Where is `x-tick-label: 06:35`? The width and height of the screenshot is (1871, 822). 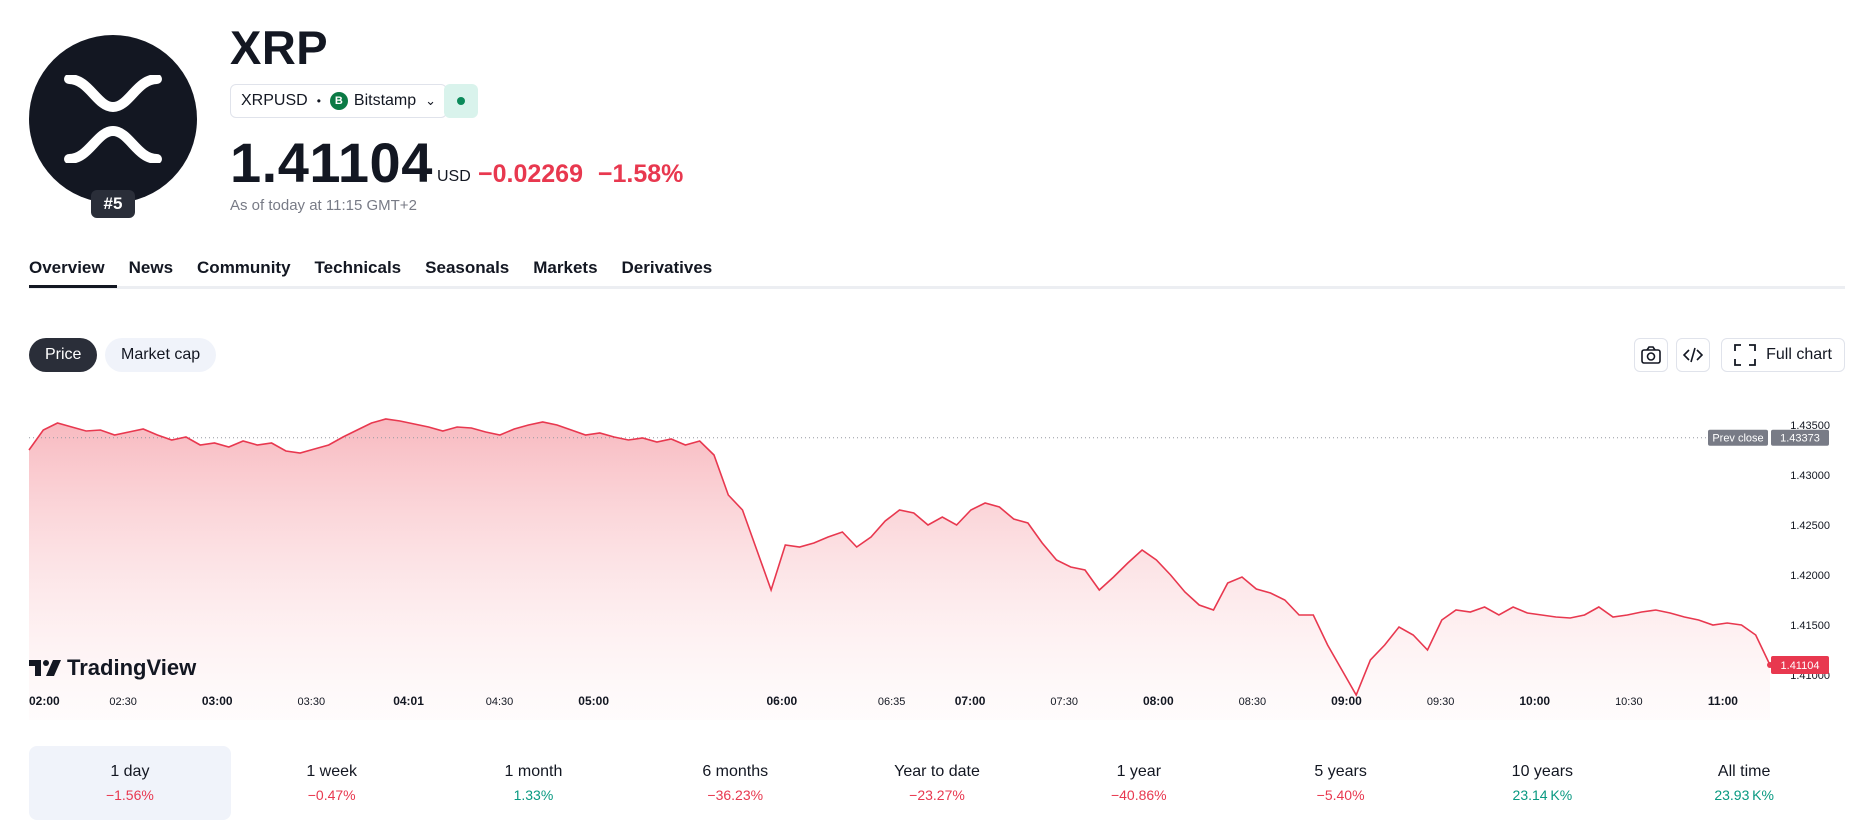 x-tick-label: 06:35 is located at coordinates (892, 702).